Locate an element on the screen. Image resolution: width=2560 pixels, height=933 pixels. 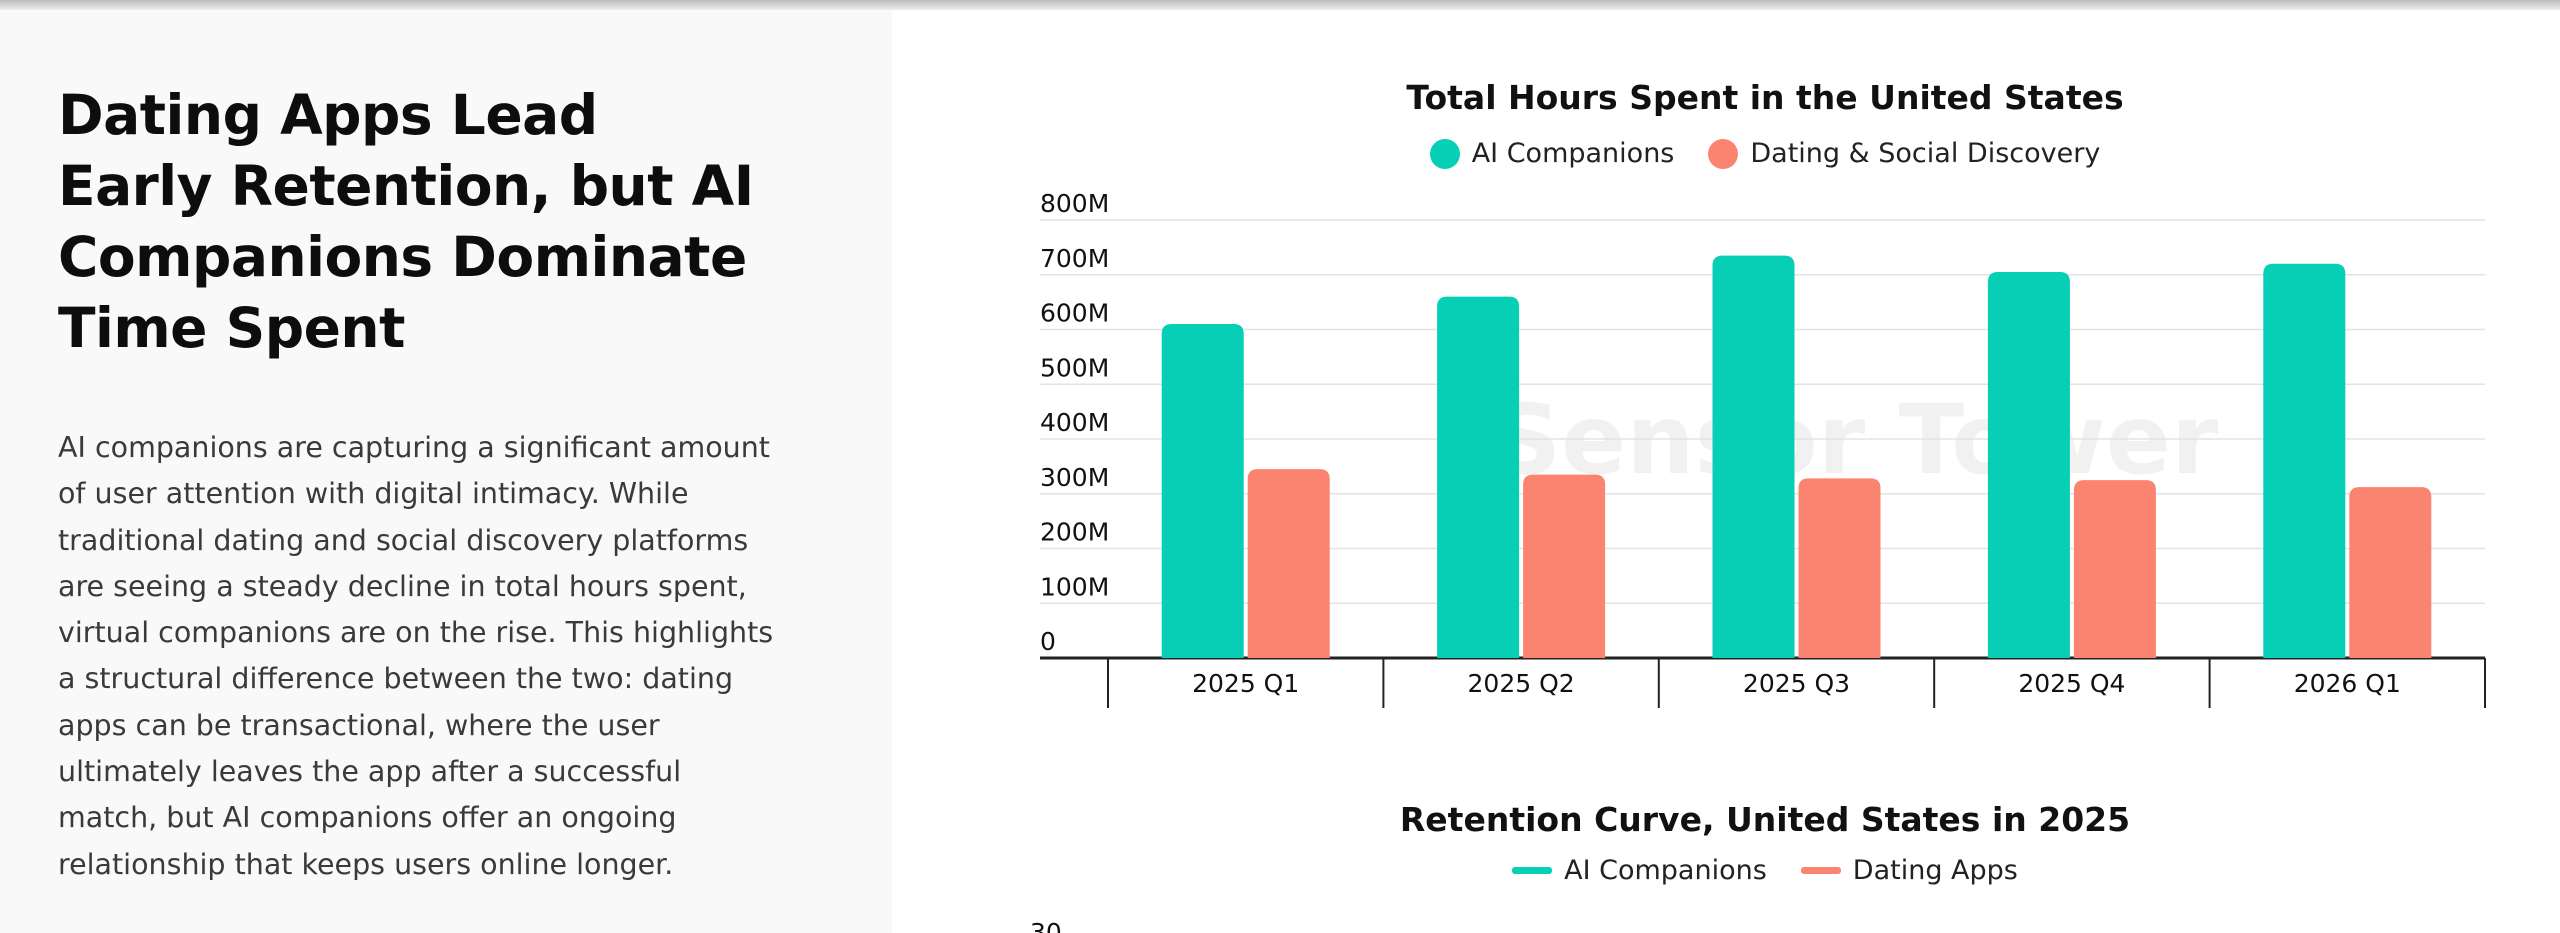
legend-swatch-ai is located at coordinates (1444, 153).